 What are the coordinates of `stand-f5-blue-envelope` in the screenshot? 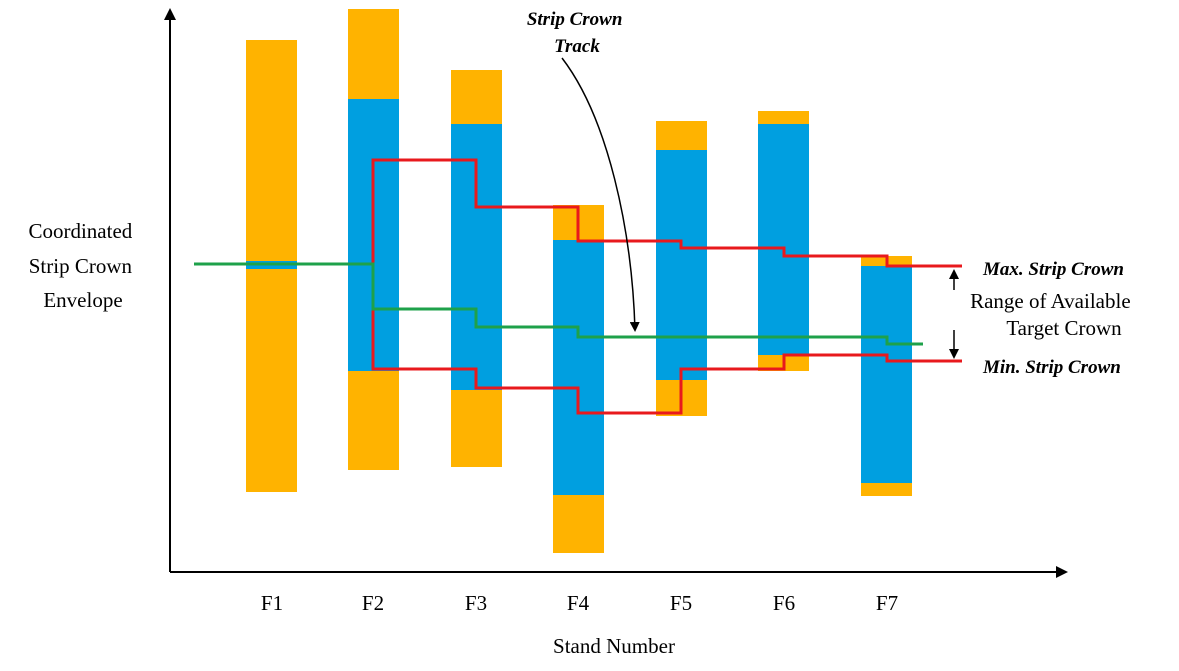 It's located at (681, 265).